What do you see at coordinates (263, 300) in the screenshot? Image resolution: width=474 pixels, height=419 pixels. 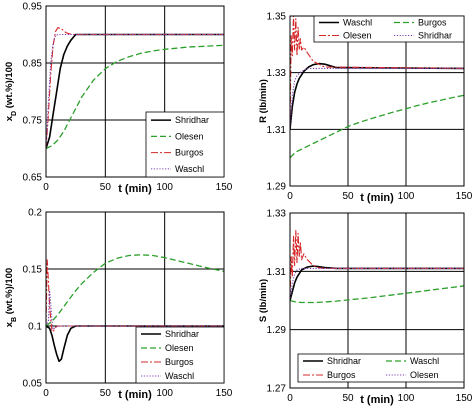 I see `y-axis-label: S (lb/min)` at bounding box center [263, 300].